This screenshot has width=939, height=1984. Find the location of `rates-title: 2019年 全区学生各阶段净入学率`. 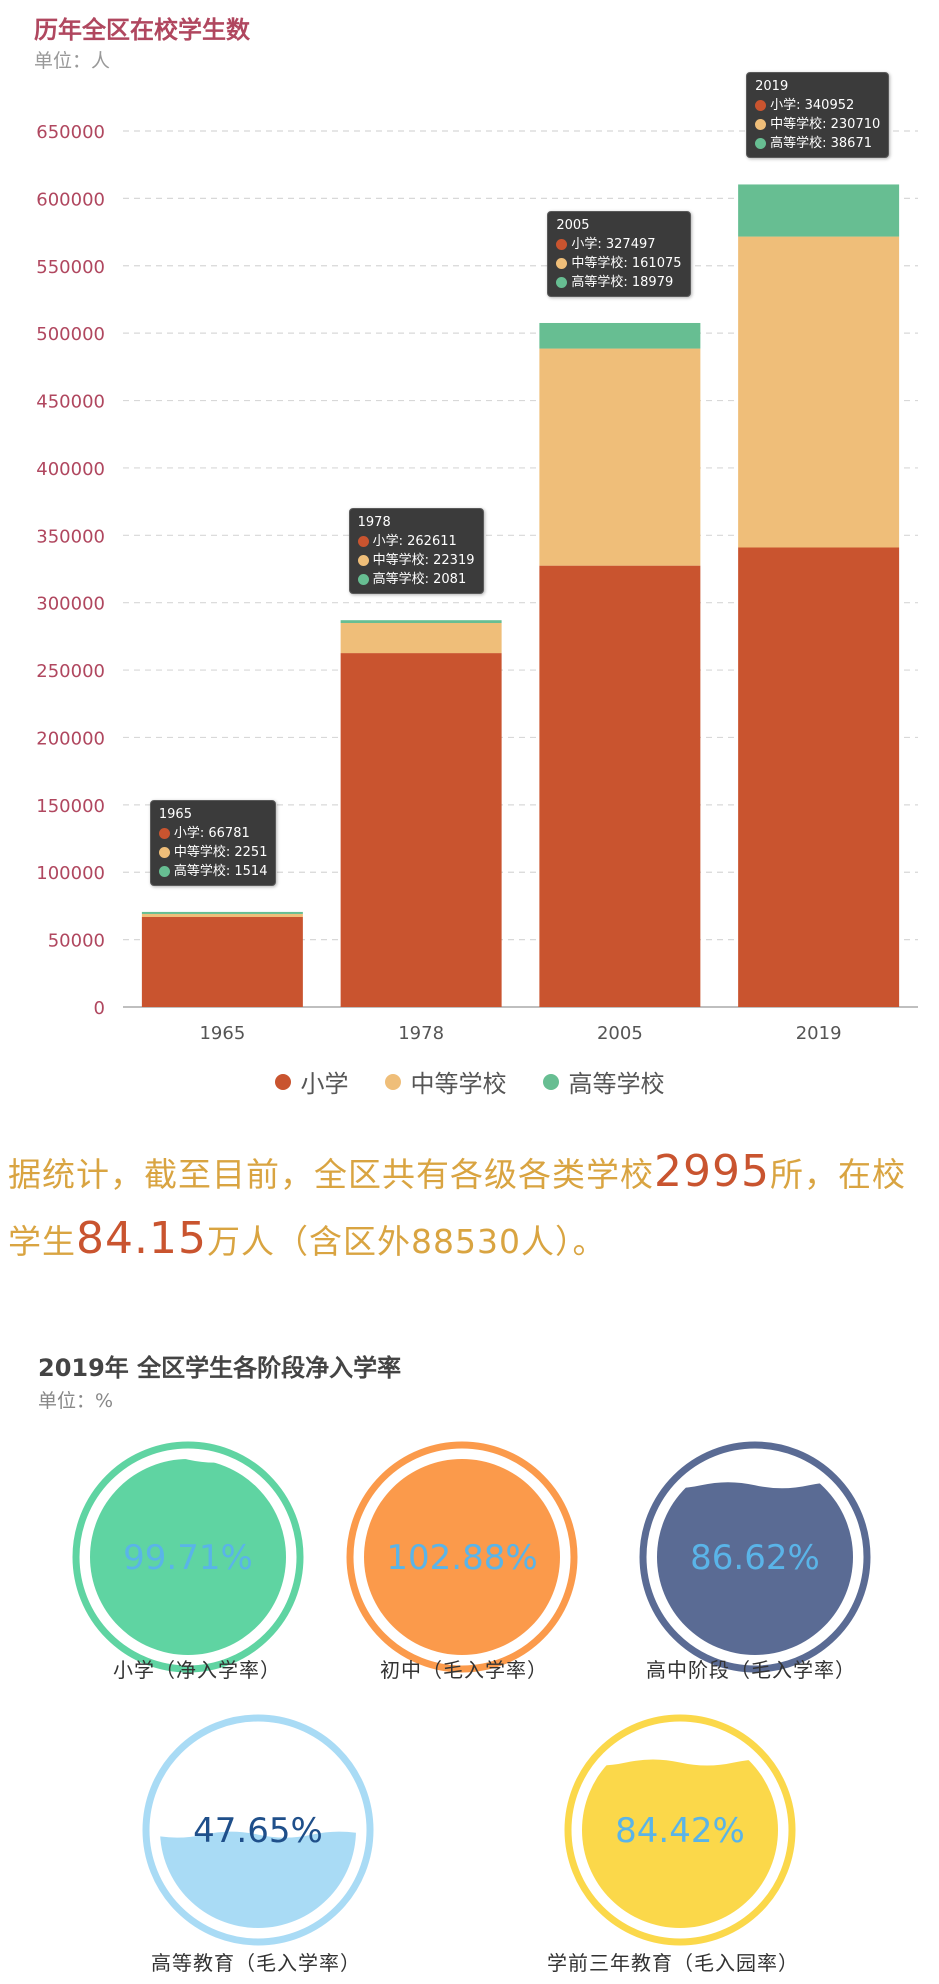

rates-title: 2019年 全区学生各阶段净入学率 is located at coordinates (220, 1368).